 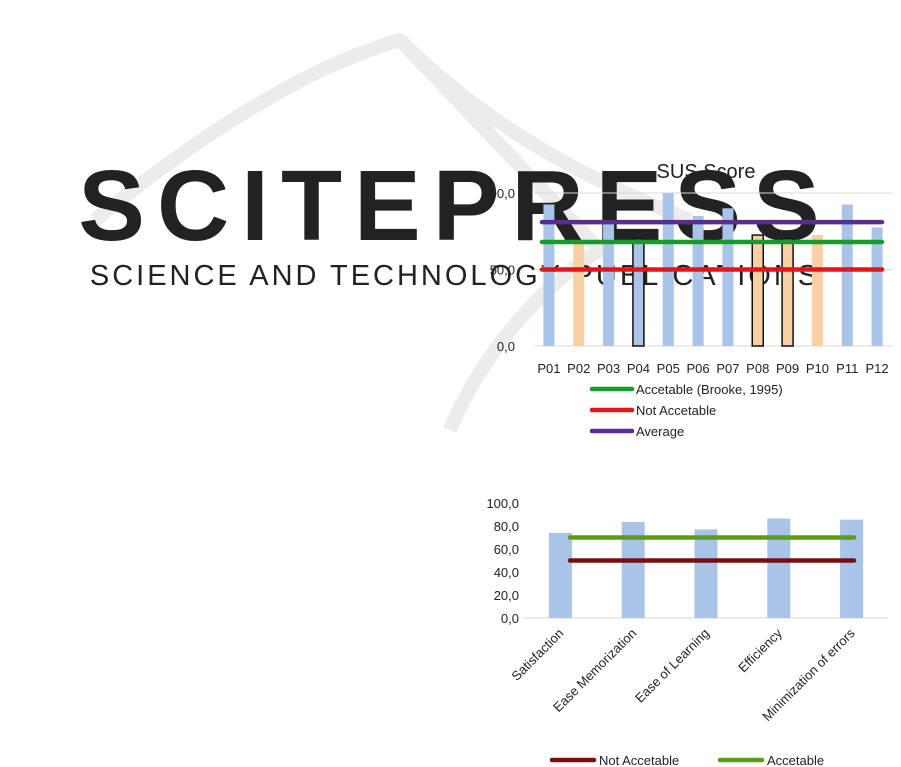 I want to click on x-tick-label: P03, so click(x=608, y=368).